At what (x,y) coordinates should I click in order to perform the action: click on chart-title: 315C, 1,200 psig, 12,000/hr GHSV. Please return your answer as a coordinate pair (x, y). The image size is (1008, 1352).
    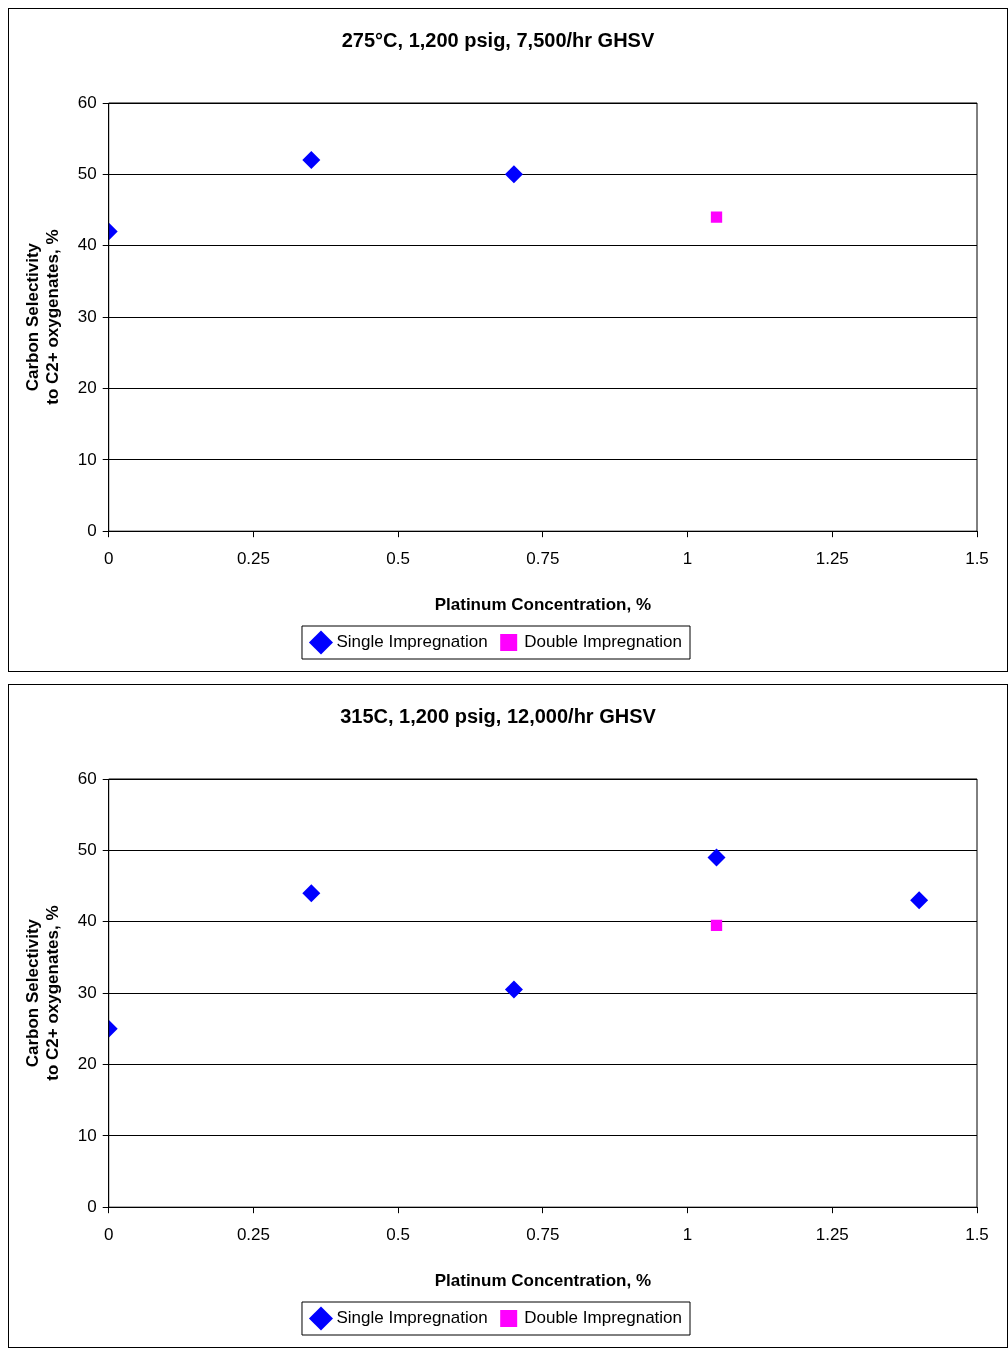
    Looking at the image, I should click on (498, 715).